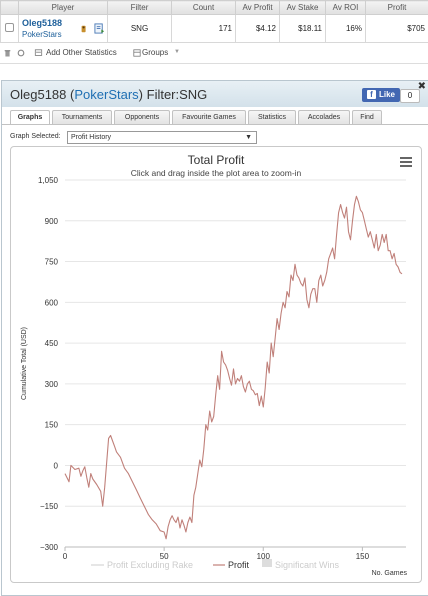  What do you see at coordinates (38, 94) in the screenshot?
I see `panel-player-name: Oleg5188` at bounding box center [38, 94].